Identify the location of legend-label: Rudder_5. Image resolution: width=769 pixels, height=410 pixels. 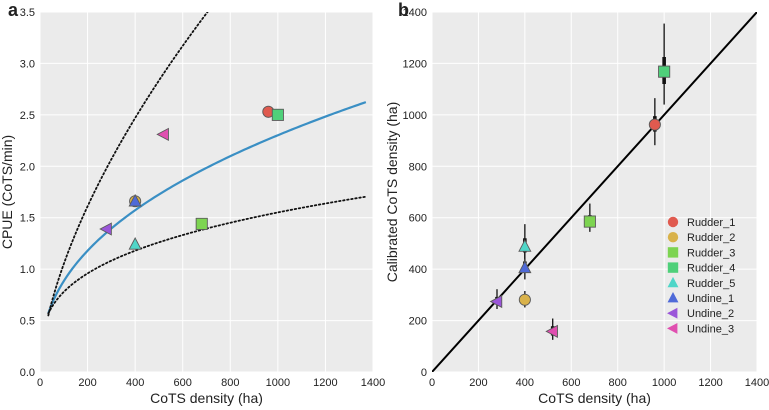
(711, 284).